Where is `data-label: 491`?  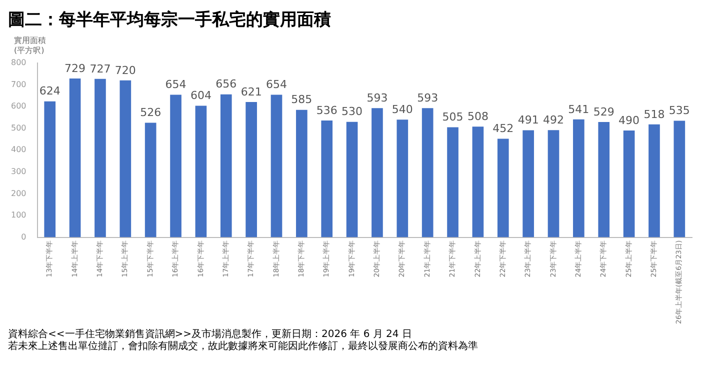
data-label: 491 is located at coordinates (528, 120).